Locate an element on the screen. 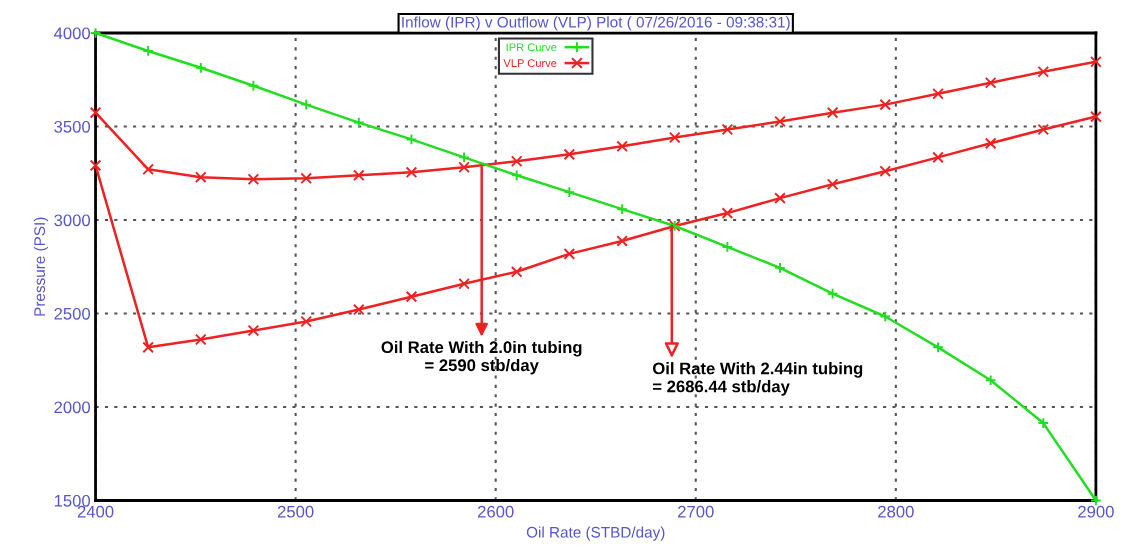 The image size is (1124, 550). y-tick-label: 2500 is located at coordinates (72, 313).